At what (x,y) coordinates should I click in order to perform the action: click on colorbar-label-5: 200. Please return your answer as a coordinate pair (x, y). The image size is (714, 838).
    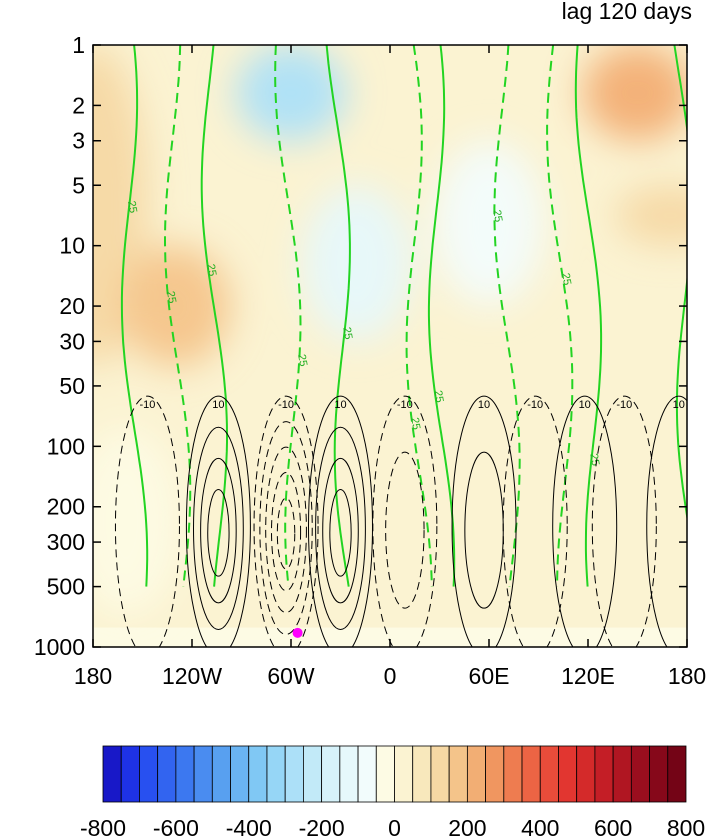
    Looking at the image, I should click on (467, 826).